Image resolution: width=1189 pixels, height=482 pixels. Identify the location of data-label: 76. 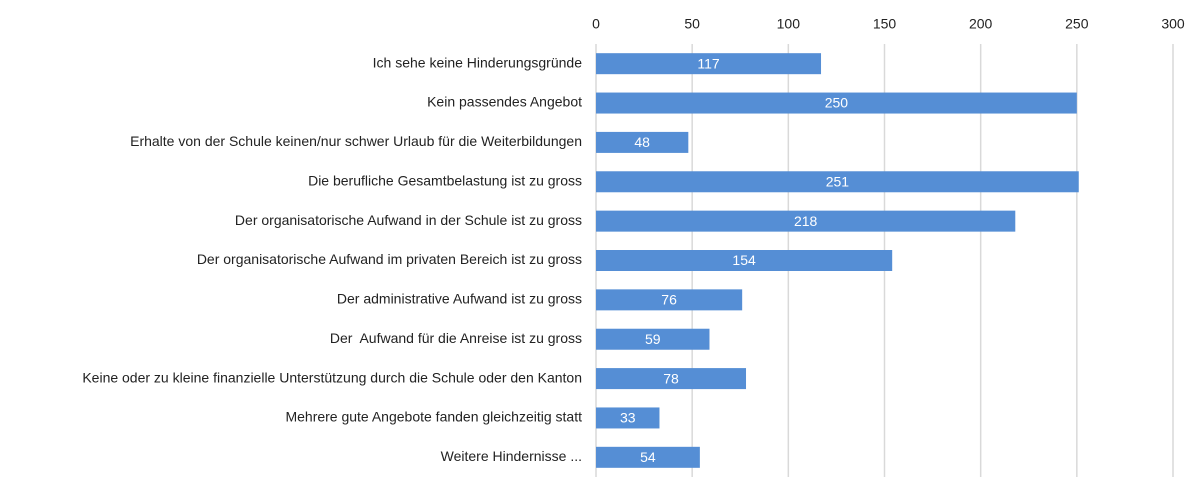
(669, 300).